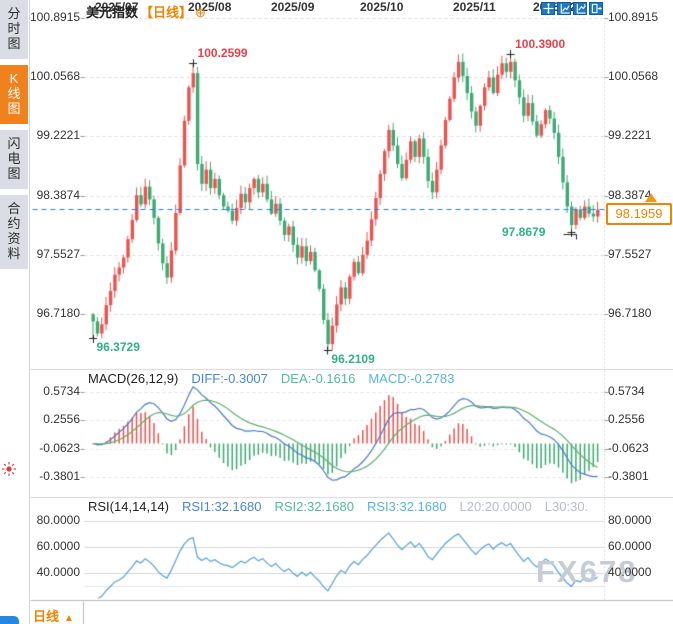 The height and width of the screenshot is (624, 673). What do you see at coordinates (293, 7) in the screenshot?
I see `x-axis-label: 2025/09` at bounding box center [293, 7].